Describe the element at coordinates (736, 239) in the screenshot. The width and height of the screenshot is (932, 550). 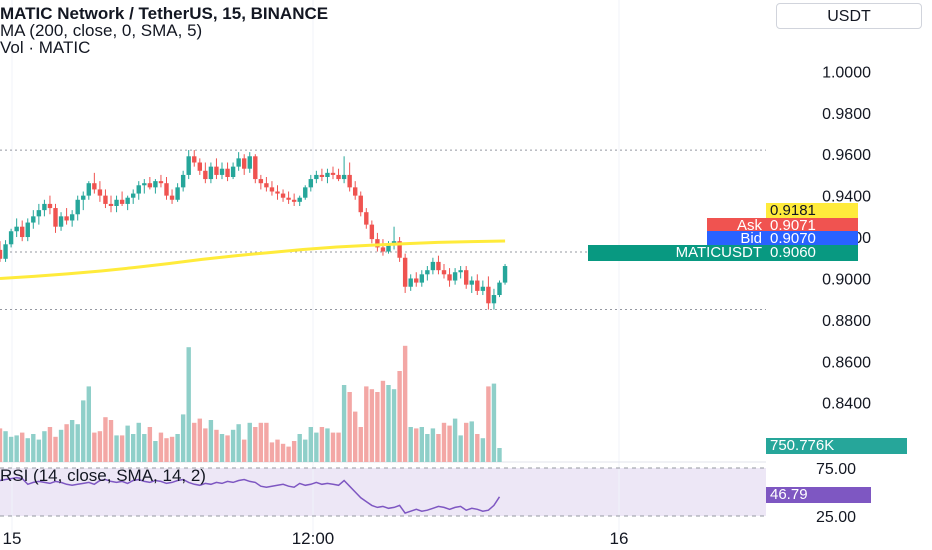
I see `bid-label: Bid` at that location.